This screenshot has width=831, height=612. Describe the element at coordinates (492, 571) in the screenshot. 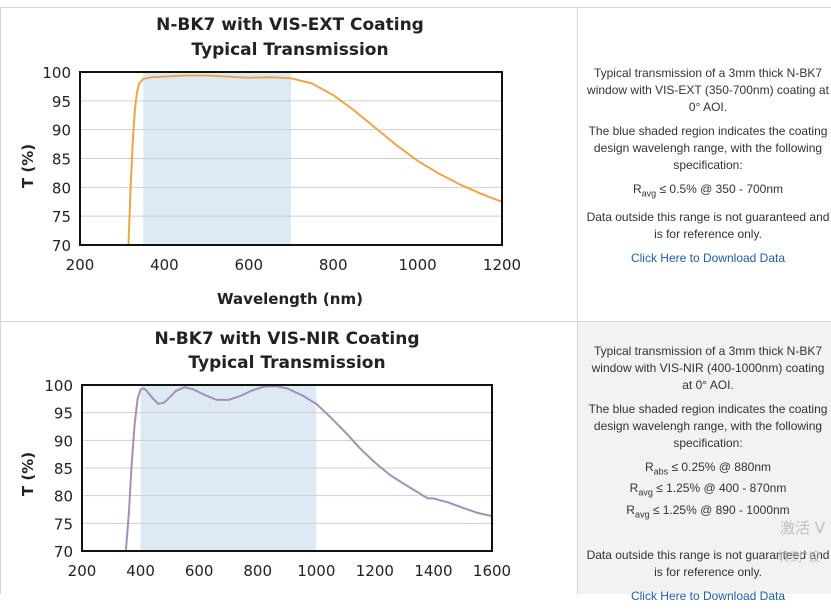

I see `x-tick-label: 1600` at that location.